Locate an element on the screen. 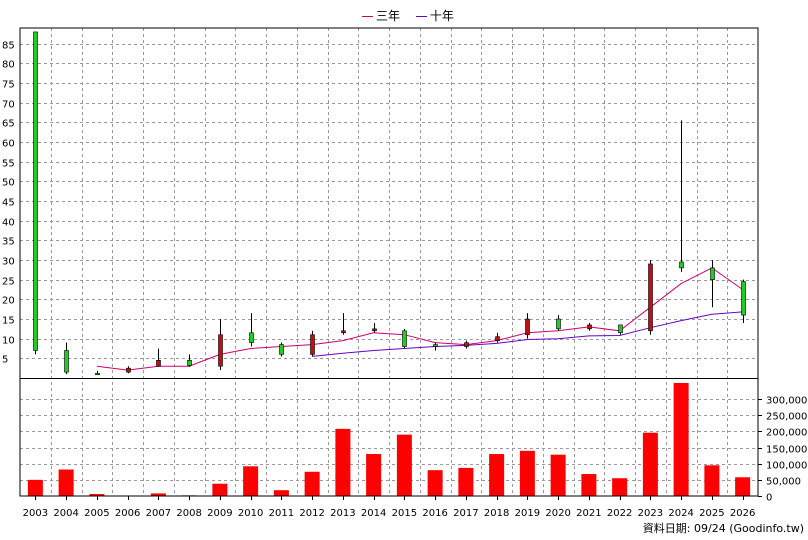  volume-tick-label: 300,000 is located at coordinates (786, 401).